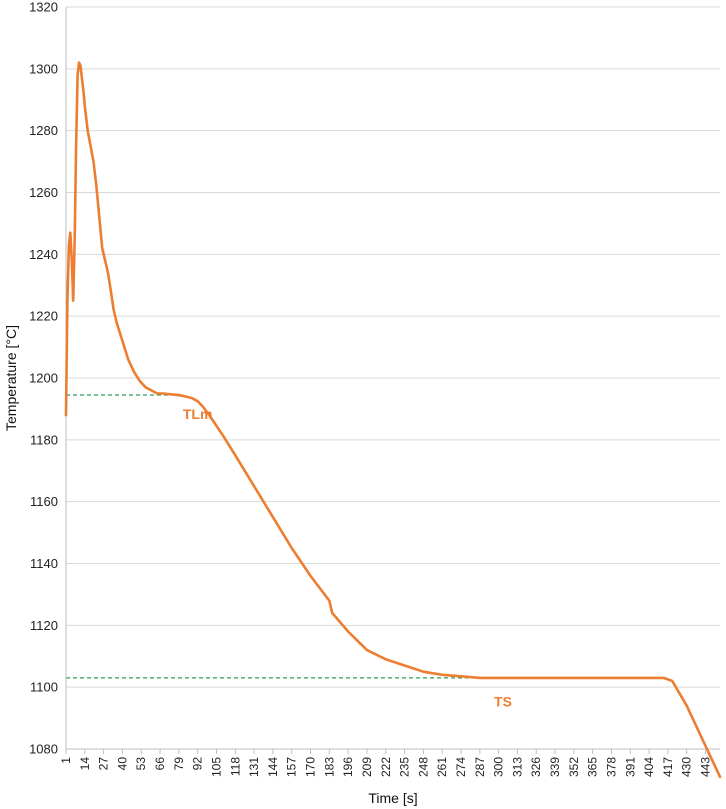 The height and width of the screenshot is (809, 726). What do you see at coordinates (630, 767) in the screenshot?
I see `x-tick-label: 391` at bounding box center [630, 767].